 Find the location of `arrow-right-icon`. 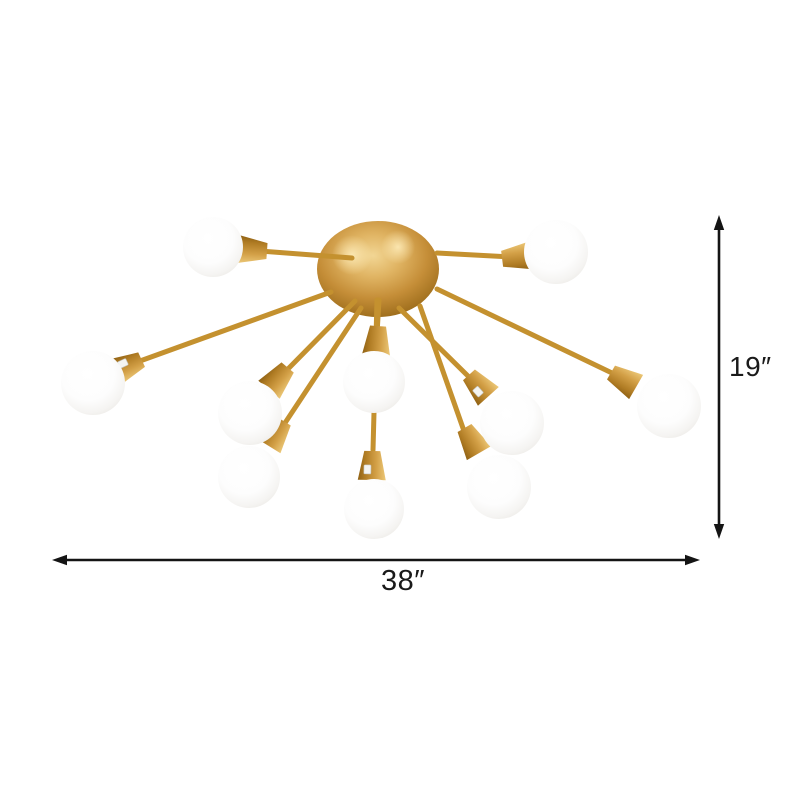

arrow-right-icon is located at coordinates (692, 560).